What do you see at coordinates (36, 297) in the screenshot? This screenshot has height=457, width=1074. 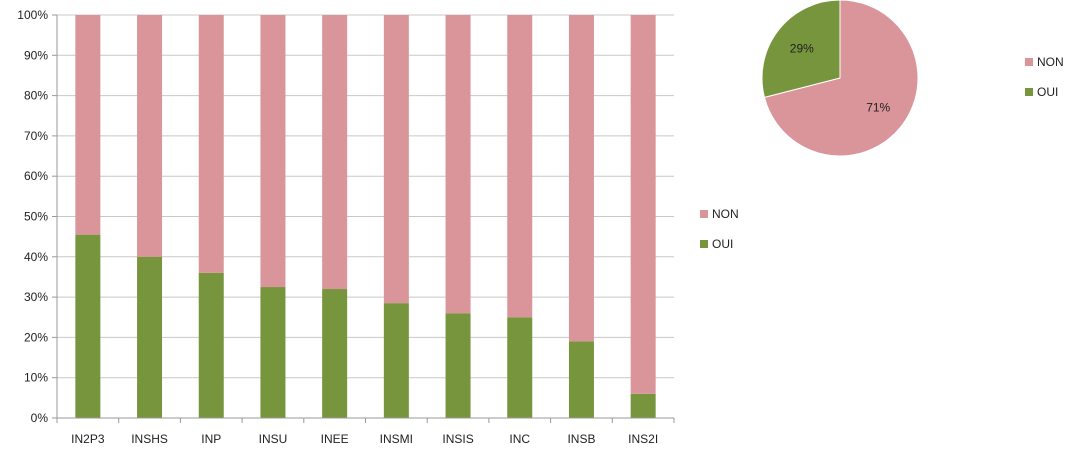 I see `y-tick-label: 30%` at bounding box center [36, 297].